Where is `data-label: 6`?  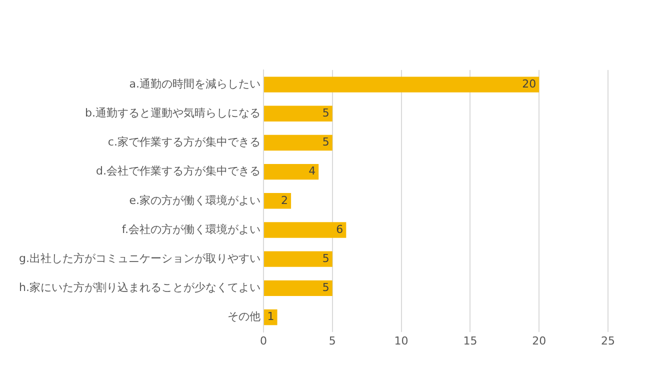 data-label: 6 is located at coordinates (340, 229).